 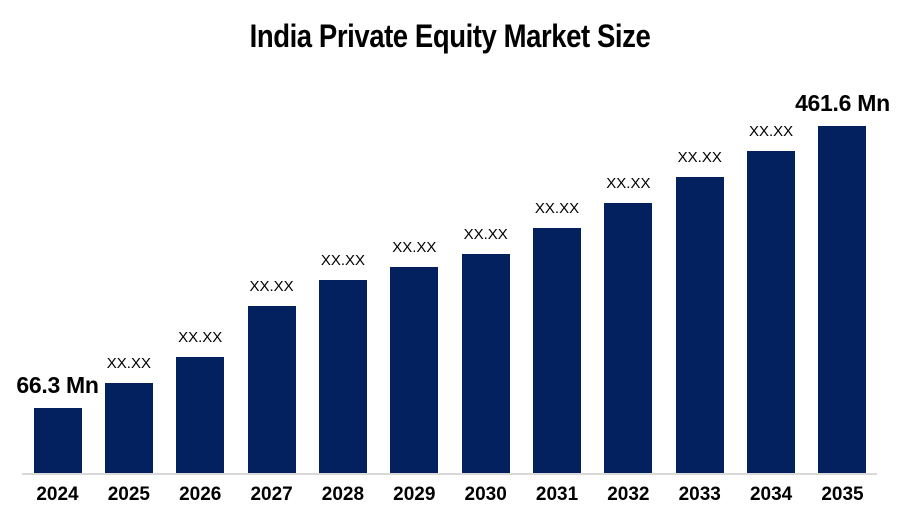 What do you see at coordinates (699, 494) in the screenshot?
I see `x-axis-label-2033: 2033` at bounding box center [699, 494].